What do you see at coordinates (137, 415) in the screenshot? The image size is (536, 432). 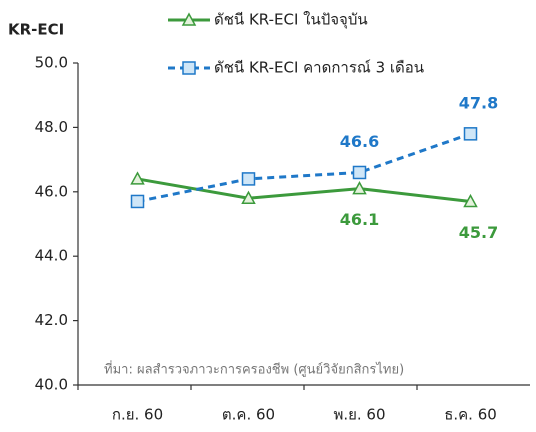 I see `x-tick-label: ก.ย. 60` at bounding box center [137, 415].